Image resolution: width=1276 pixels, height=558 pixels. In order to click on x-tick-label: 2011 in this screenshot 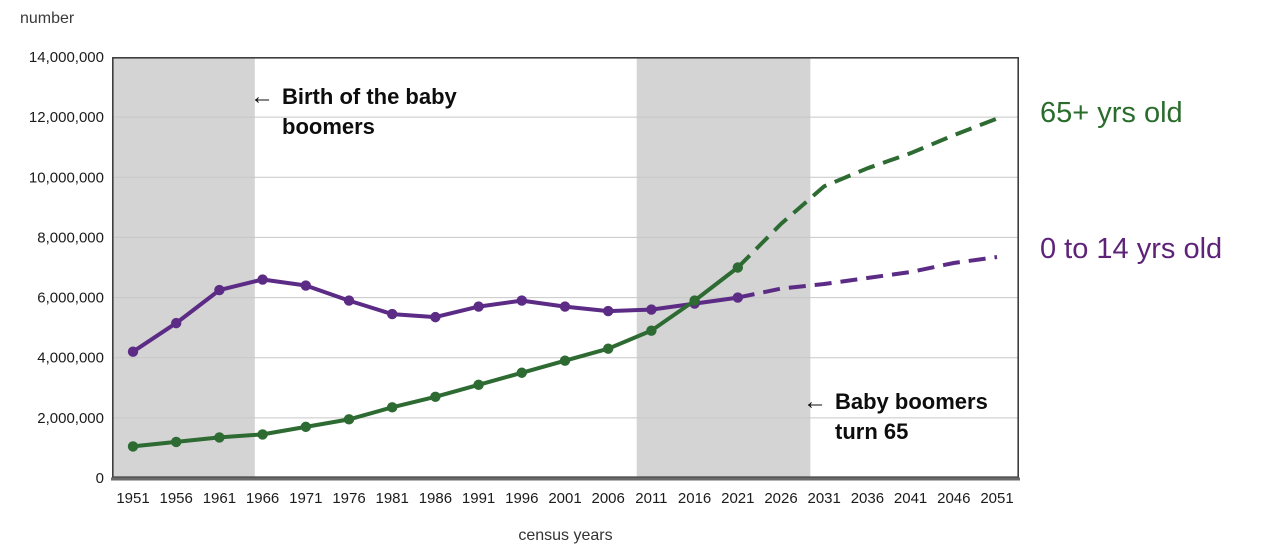, I will do `click(651, 498)`.